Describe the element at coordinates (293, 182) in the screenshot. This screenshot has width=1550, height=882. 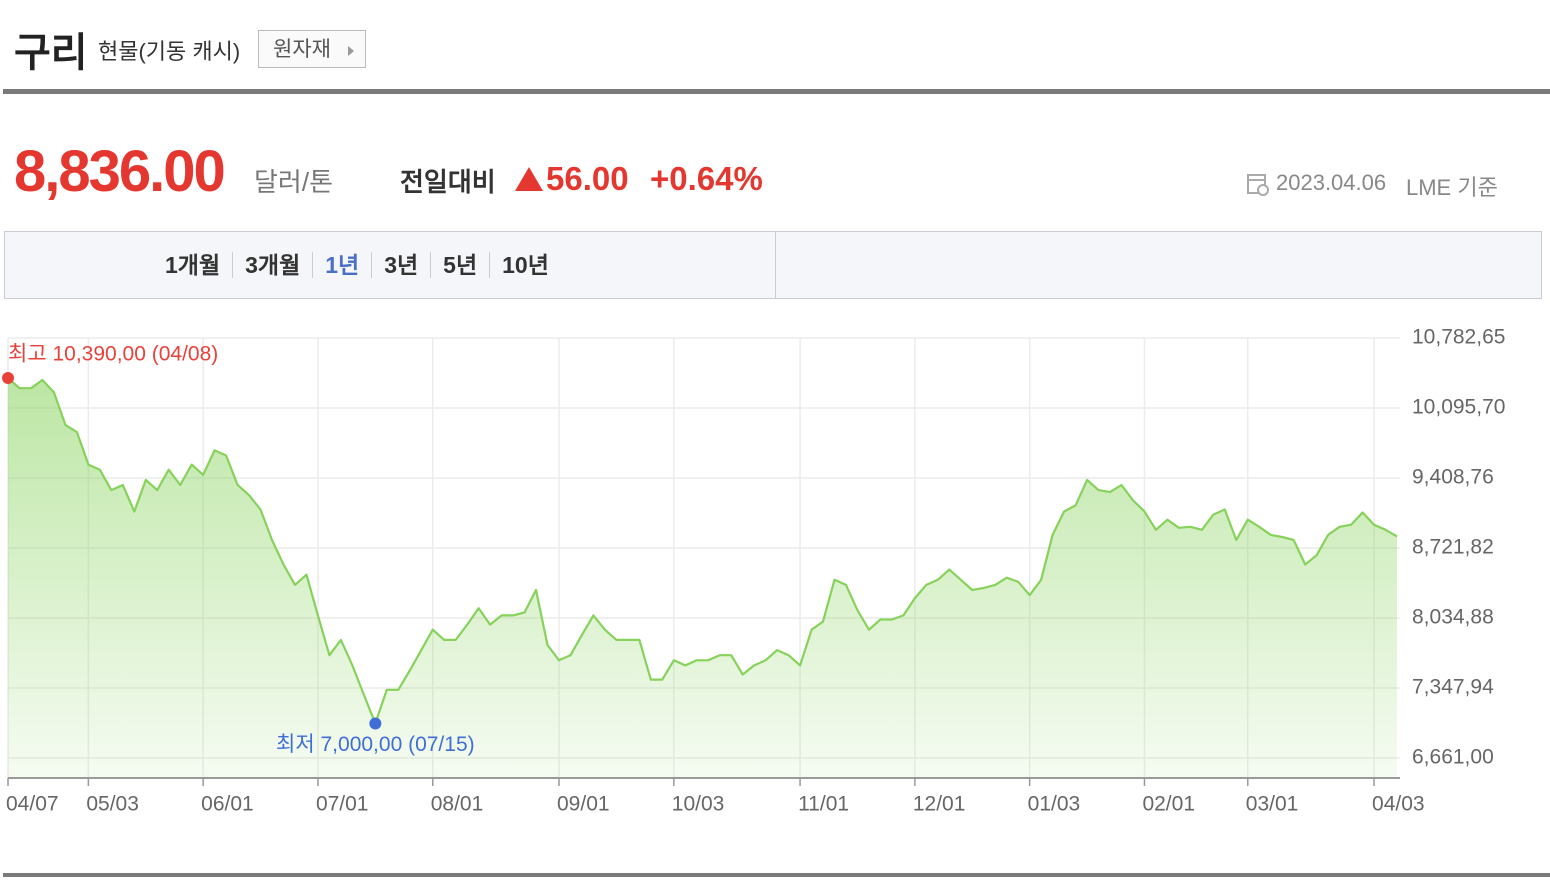
I see `price-unit: 달러/톤` at that location.